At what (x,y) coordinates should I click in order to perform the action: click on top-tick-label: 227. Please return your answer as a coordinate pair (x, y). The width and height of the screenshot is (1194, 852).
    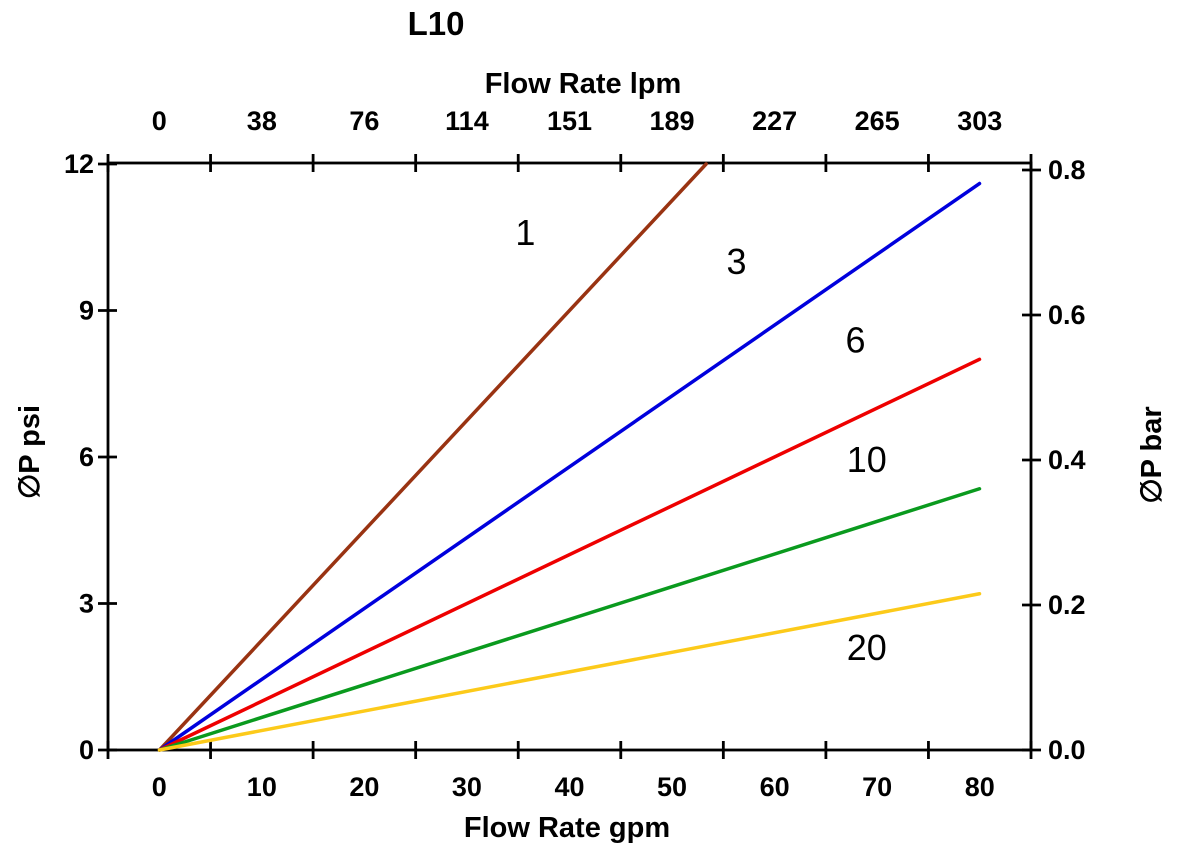
    Looking at the image, I should click on (774, 121).